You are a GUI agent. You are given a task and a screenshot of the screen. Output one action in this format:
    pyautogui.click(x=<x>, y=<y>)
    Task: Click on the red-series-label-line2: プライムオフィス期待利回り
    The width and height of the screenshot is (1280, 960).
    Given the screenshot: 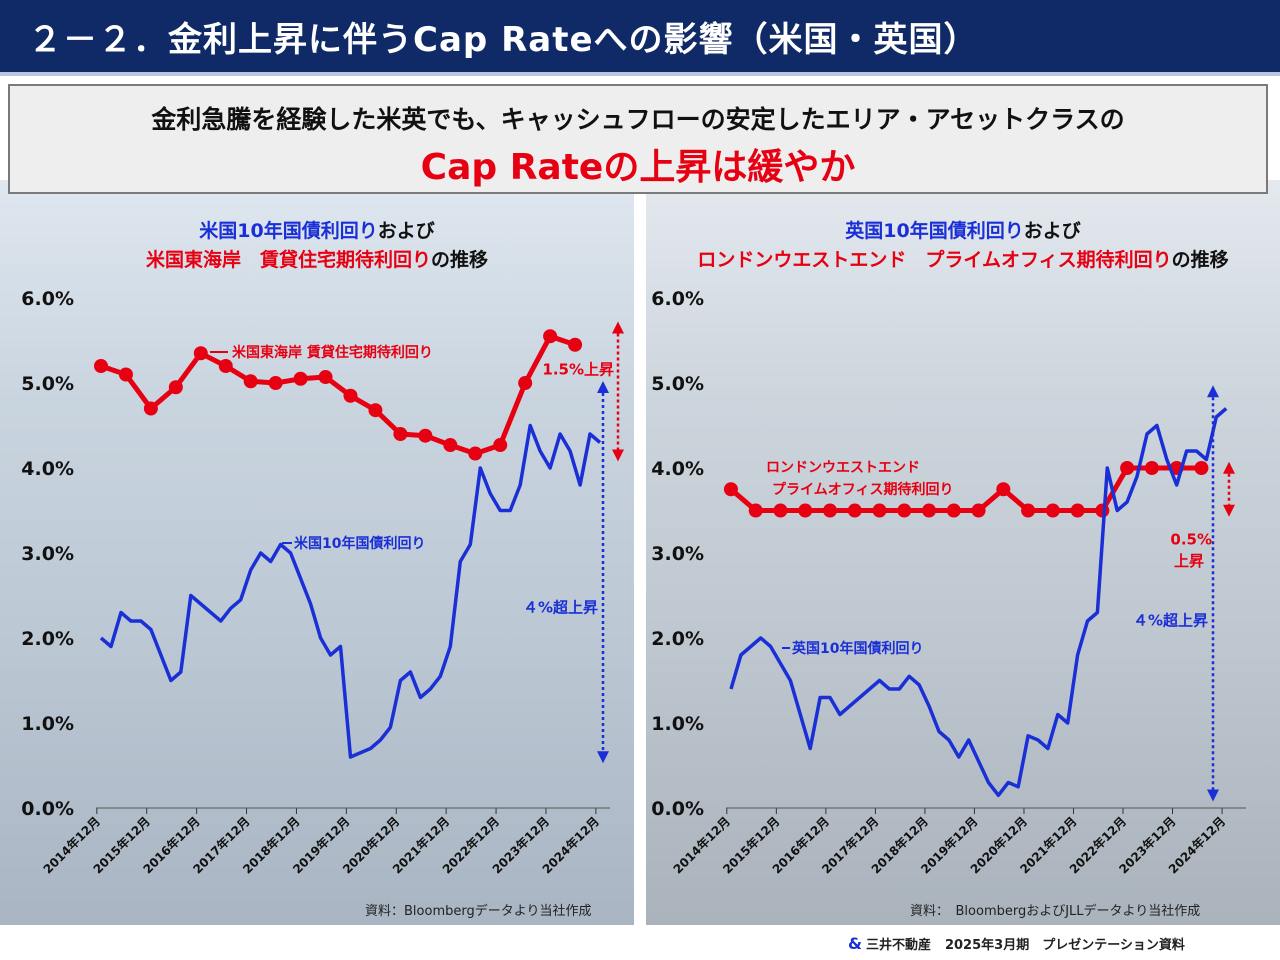 What is the action you would take?
    pyautogui.click(x=862, y=489)
    